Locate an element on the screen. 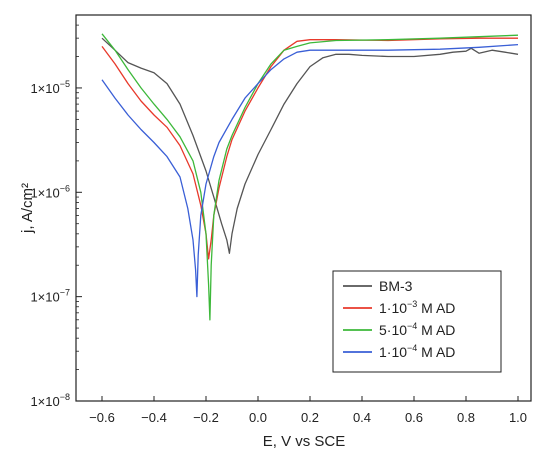 This screenshot has height=469, width=550. y-tick-label: 1×10⁻⁷ is located at coordinates (50, 296).